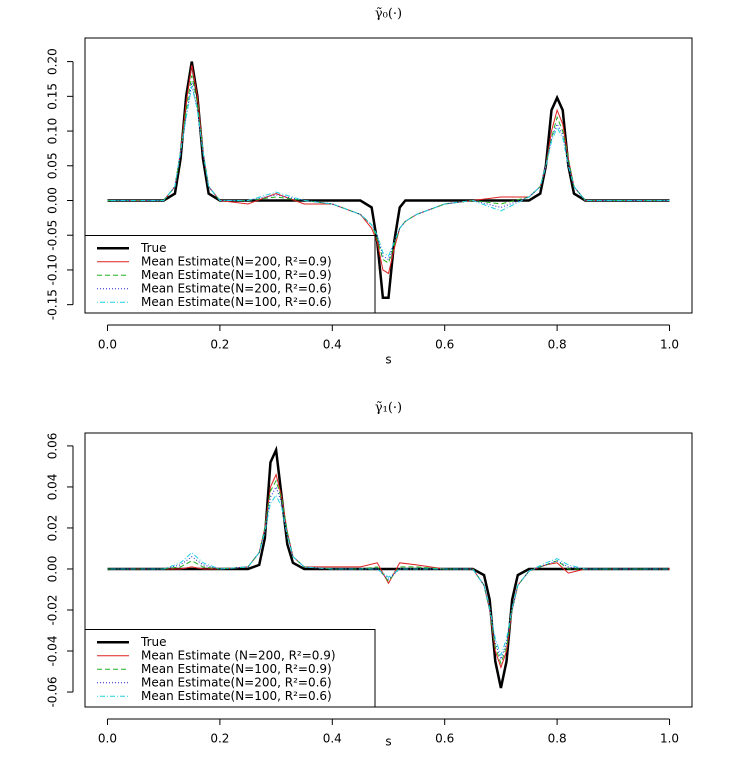 The height and width of the screenshot is (763, 736). Describe the element at coordinates (53, 235) in the screenshot. I see `y-tick-label: -0.05` at that location.